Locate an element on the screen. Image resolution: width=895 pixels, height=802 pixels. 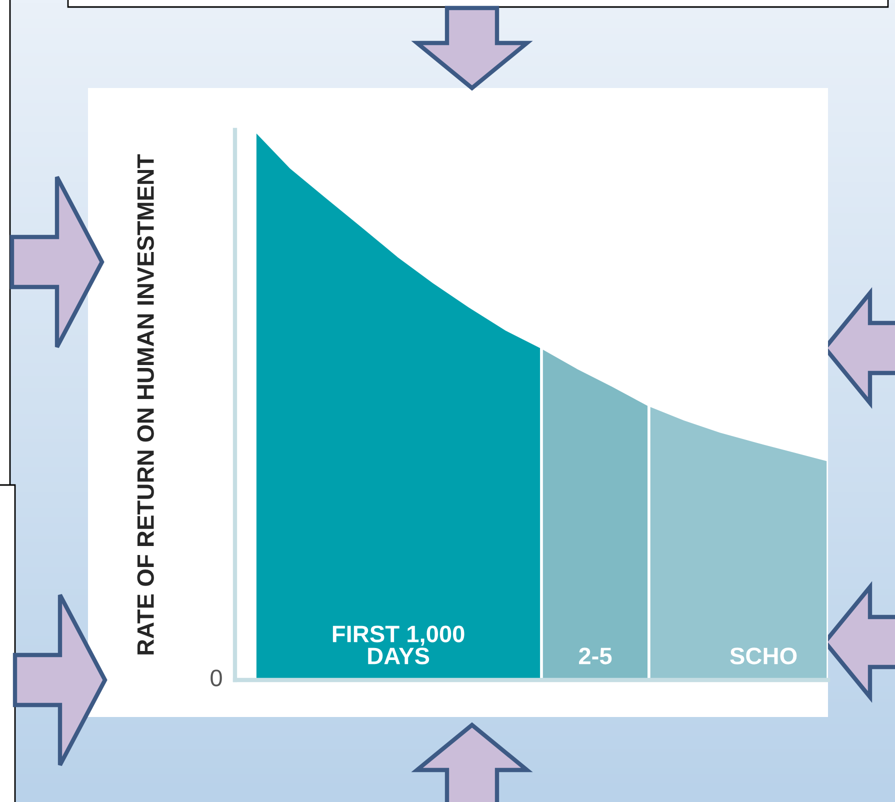
annotation: 2-5 is located at coordinates (595, 656).